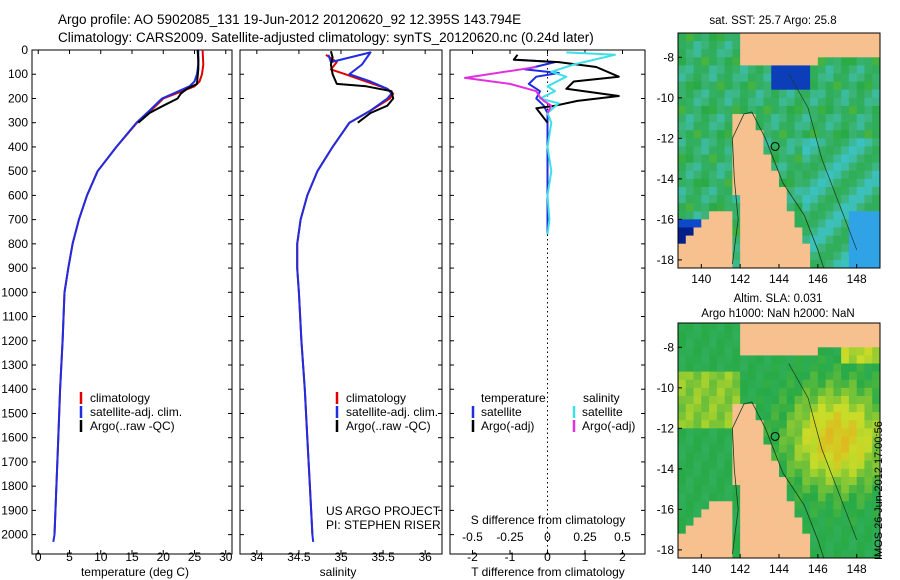  I want to click on series-line-climatology, so click(129, 292).